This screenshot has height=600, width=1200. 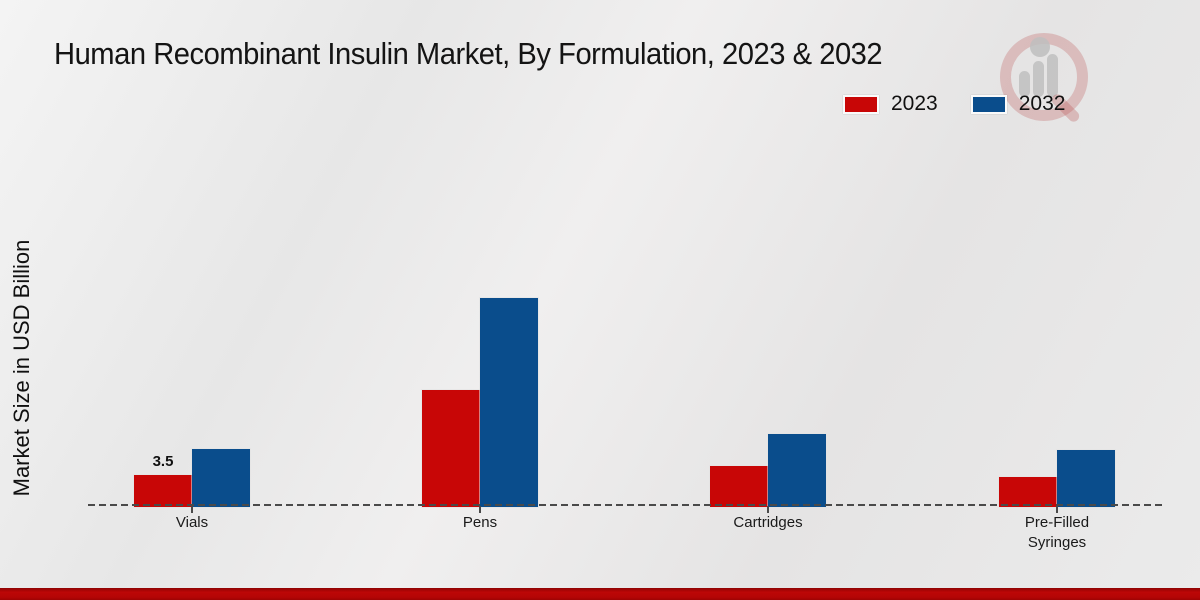 I want to click on category-label-pre-filled-syringes: Pre-Filled Syringes, so click(x=1057, y=533).